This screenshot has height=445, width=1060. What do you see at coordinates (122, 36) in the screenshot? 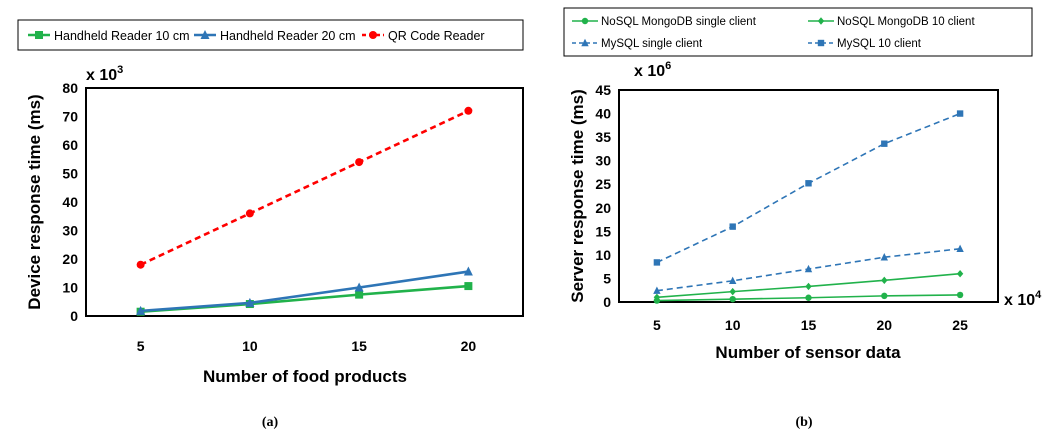
I see `legend-label: Handheld Reader 10 cm` at bounding box center [122, 36].